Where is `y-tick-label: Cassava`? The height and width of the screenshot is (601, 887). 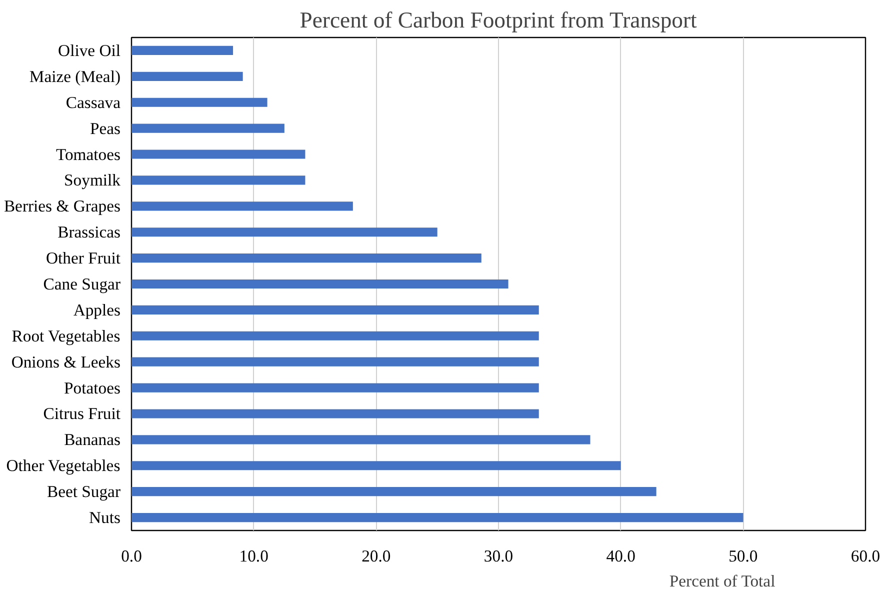
y-tick-label: Cassava is located at coordinates (94, 102).